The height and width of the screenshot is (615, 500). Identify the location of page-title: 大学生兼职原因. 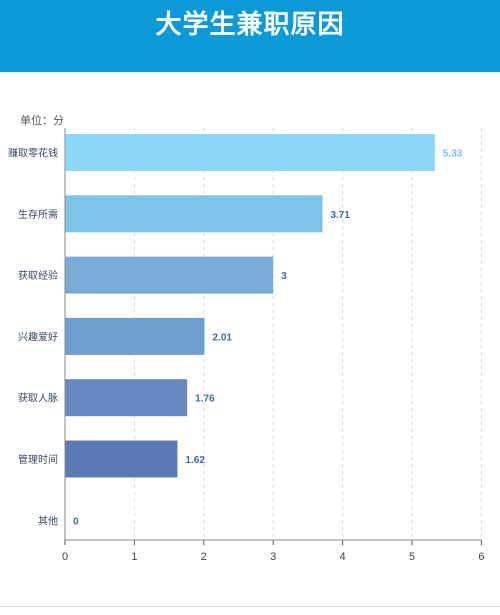
(250, 25).